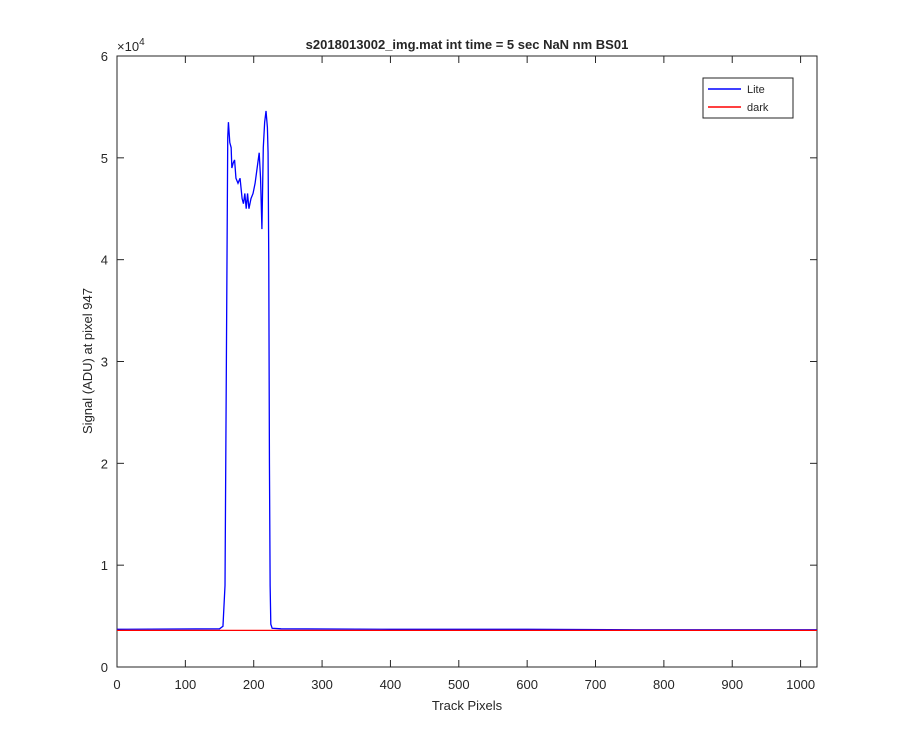  I want to click on legend: Lite dark, so click(748, 98).